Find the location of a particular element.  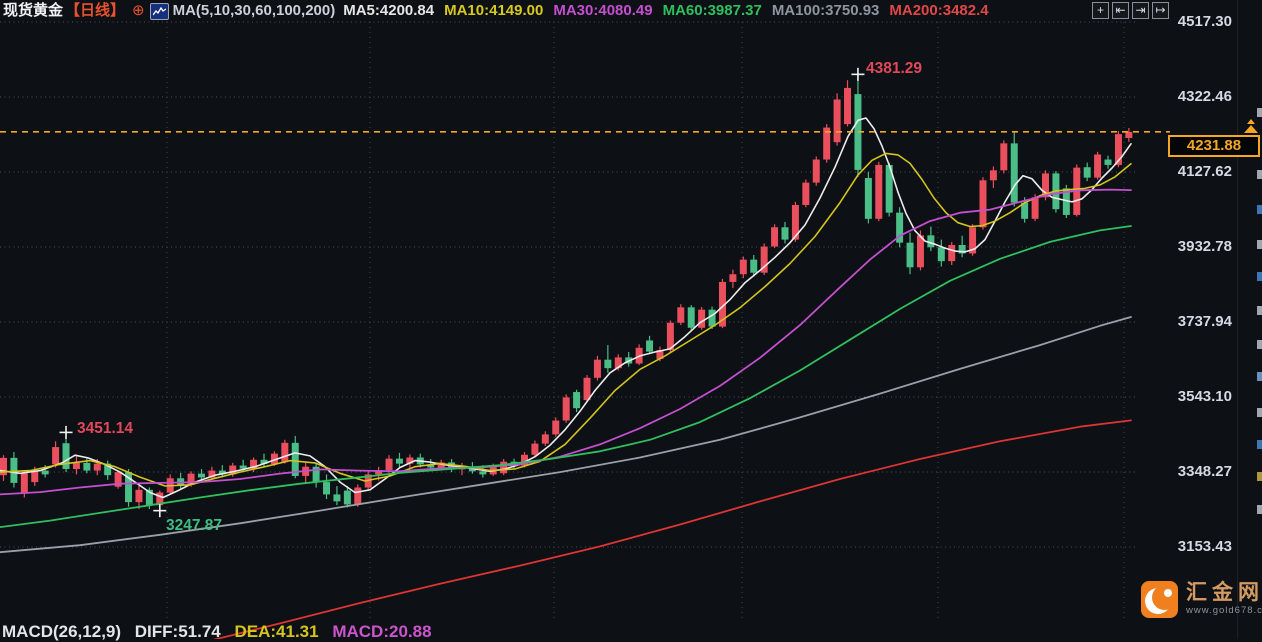

chart-toolbar: + ⇤ ⇥ ↦ is located at coordinates (1130, 10).